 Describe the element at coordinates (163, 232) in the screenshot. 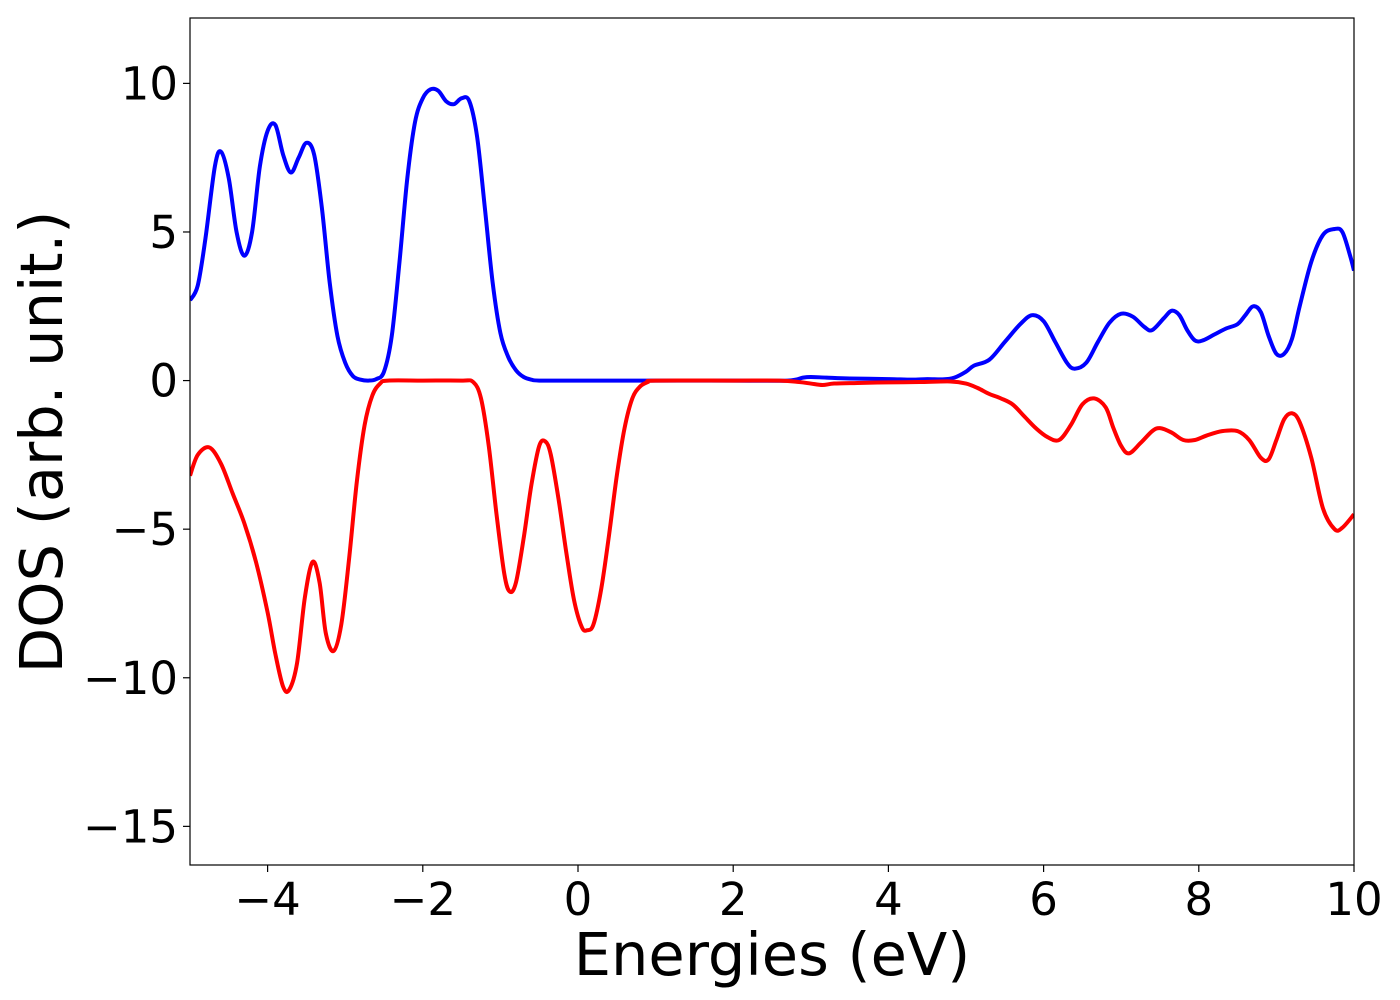

I see `y-tick-label: 5` at that location.